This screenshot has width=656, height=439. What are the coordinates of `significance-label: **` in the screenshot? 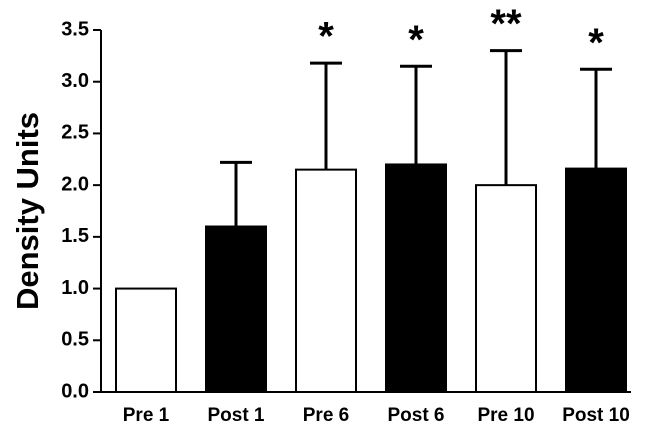 It's located at (506, 24).